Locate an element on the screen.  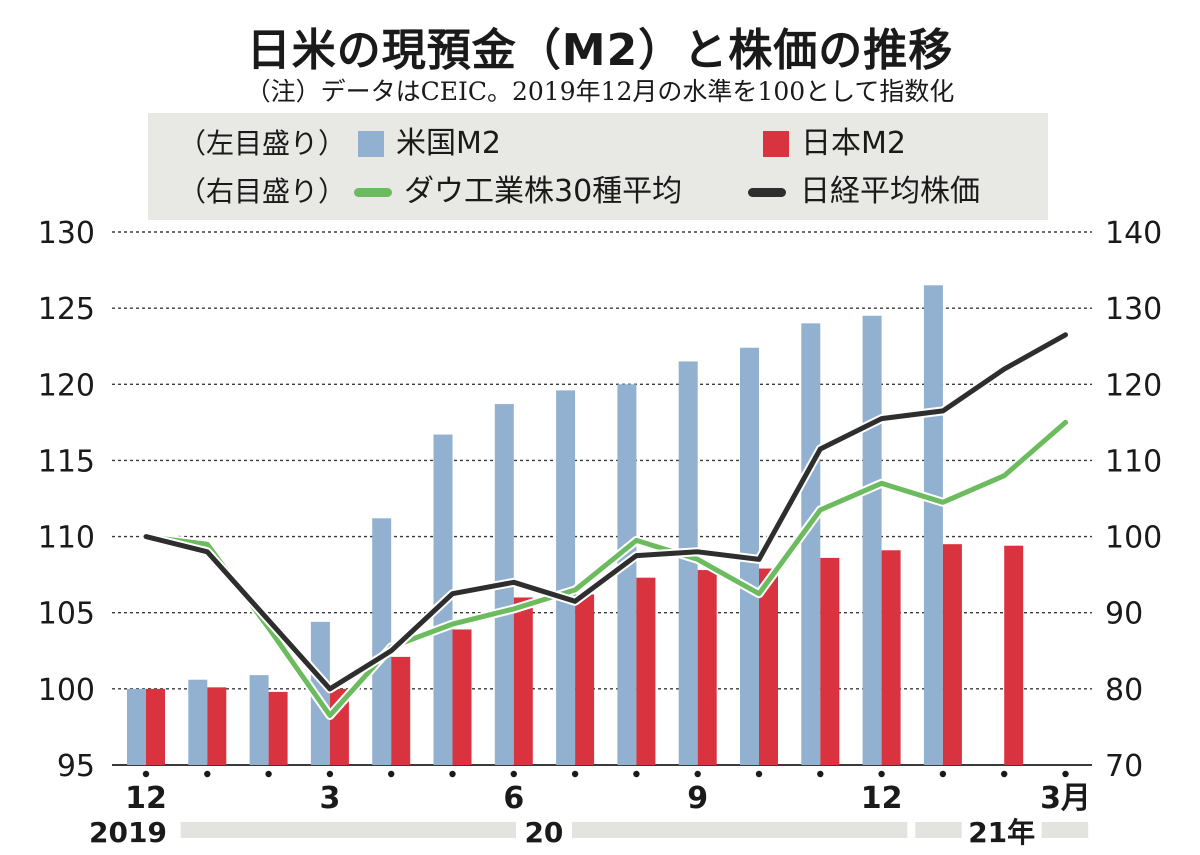
legend-jp-m2-label: 日本M2 is located at coordinates (853, 143).